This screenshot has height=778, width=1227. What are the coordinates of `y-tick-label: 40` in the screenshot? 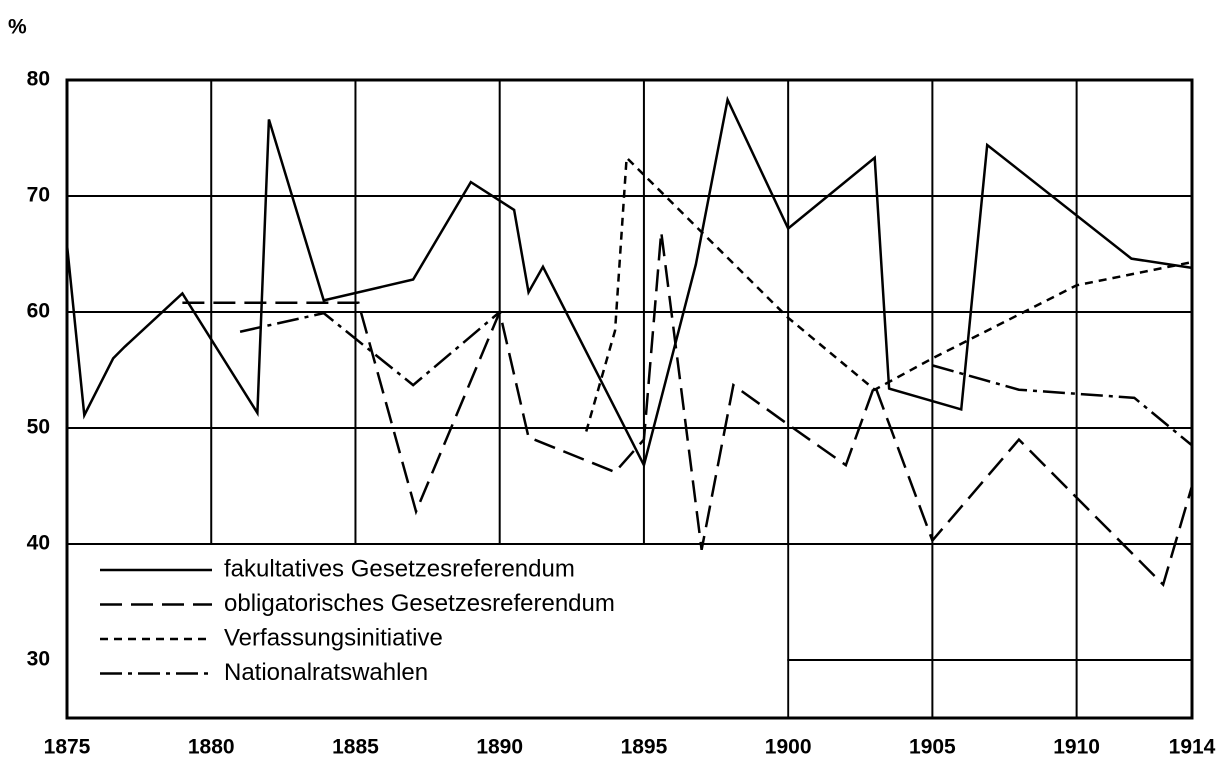 It's located at (38, 543).